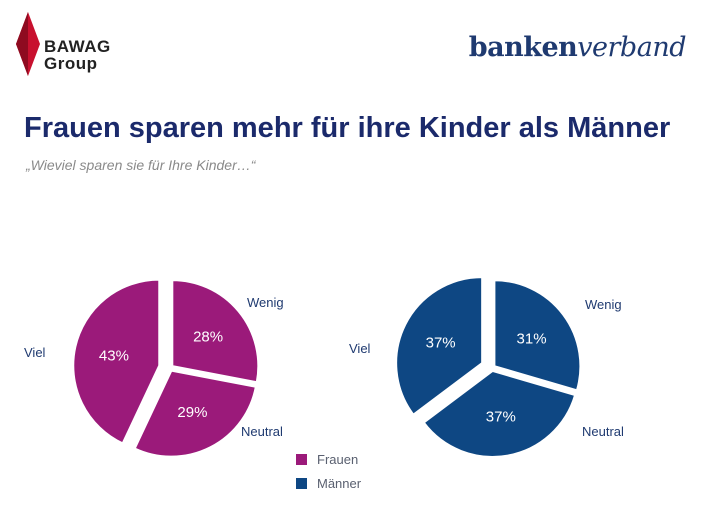 Image resolution: width=720 pixels, height=530 pixels. What do you see at coordinates (339, 483) in the screenshot?
I see `legend-label: Männer` at bounding box center [339, 483].